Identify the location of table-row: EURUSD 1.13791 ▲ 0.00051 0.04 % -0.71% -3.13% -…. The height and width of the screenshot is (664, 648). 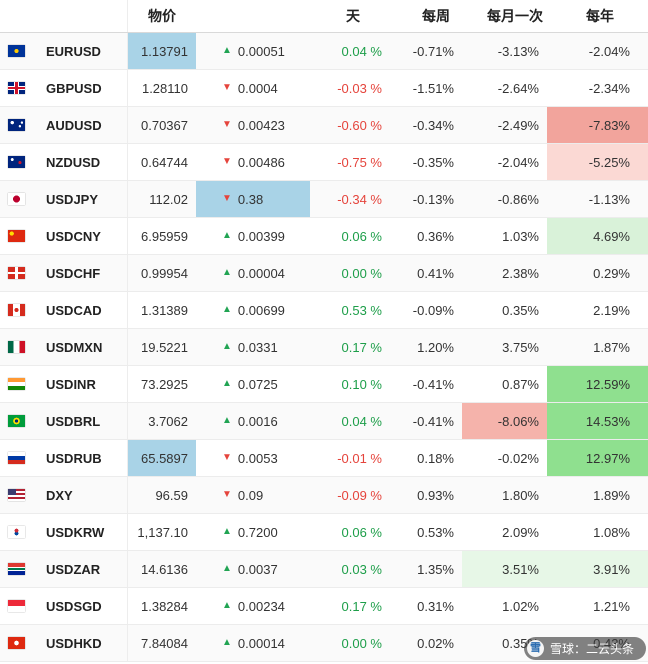
(324, 51).